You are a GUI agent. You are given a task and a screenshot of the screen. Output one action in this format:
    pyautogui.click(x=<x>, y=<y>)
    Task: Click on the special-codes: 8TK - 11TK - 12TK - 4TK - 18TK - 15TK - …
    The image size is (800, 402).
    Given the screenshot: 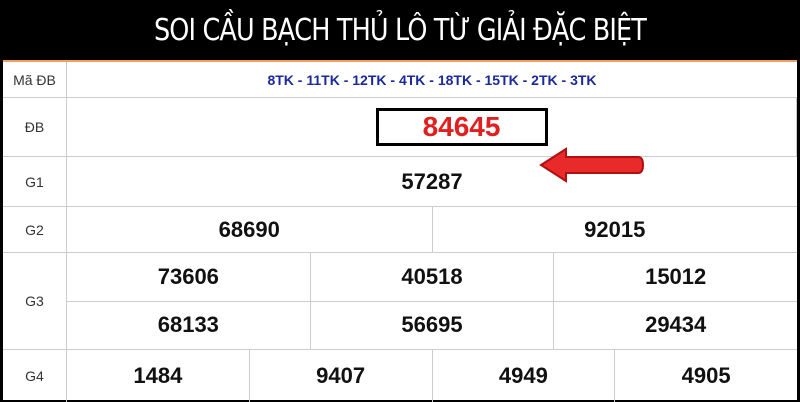 What is the action you would take?
    pyautogui.click(x=432, y=79)
    